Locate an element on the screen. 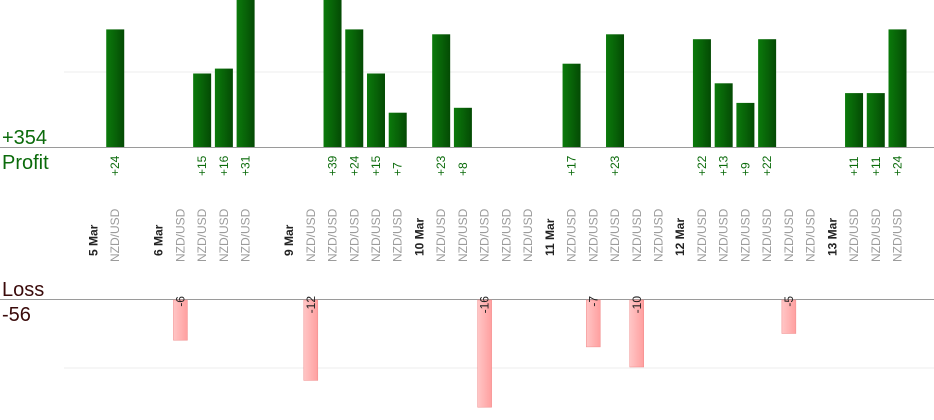 This screenshot has height=420, width=934. date-label: 13 Mar is located at coordinates (832, 237).